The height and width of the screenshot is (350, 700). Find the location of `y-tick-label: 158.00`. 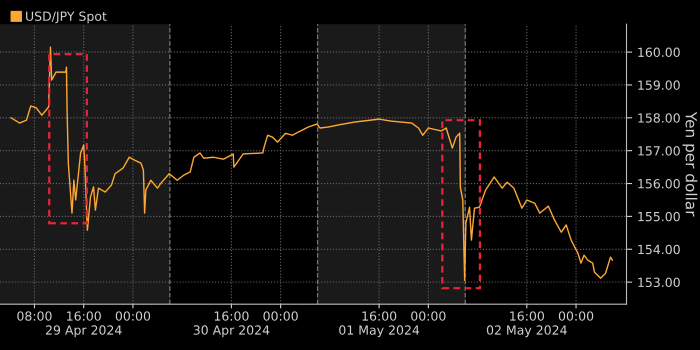

y-tick-label: 158.00 is located at coordinates (659, 118).